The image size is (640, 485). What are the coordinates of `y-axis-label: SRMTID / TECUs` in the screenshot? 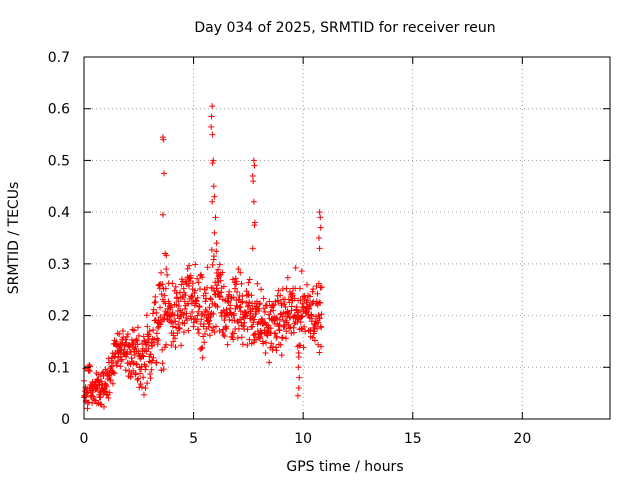 It's located at (14, 238).